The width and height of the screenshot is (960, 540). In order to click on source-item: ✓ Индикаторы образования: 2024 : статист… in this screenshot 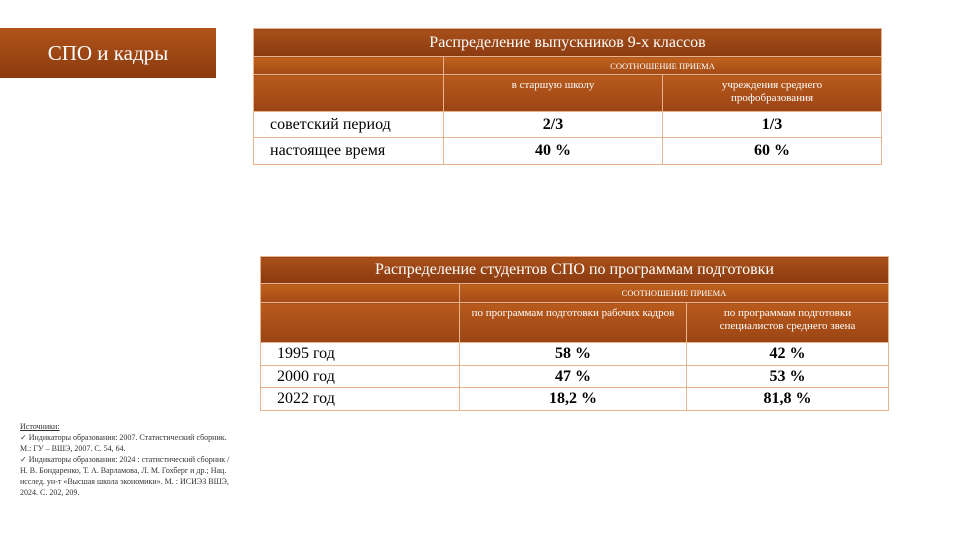, I will do `click(125, 476)`.